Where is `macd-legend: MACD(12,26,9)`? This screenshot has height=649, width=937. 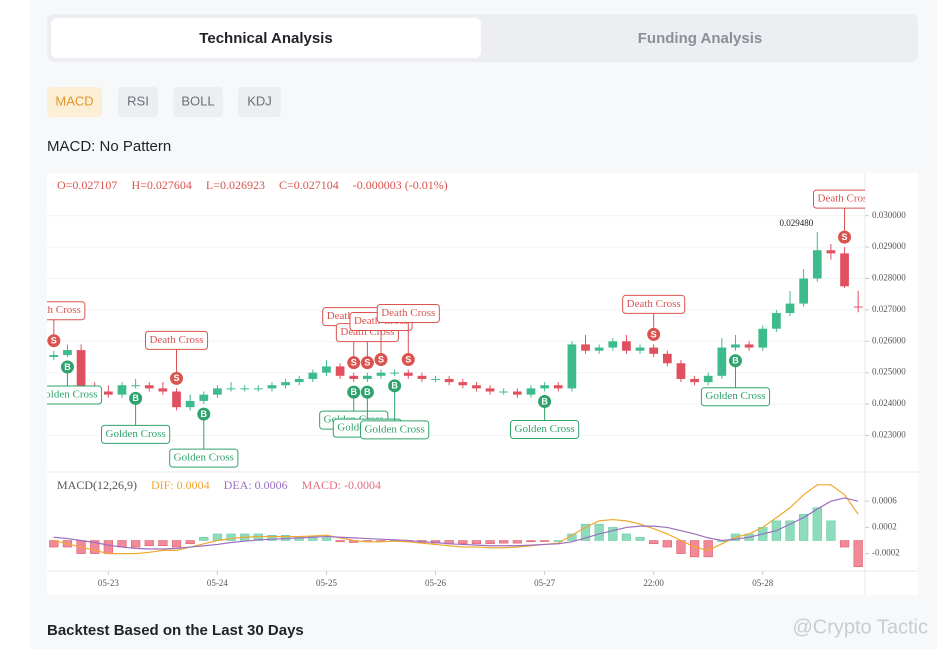 macd-legend: MACD(12,26,9) is located at coordinates (97, 485).